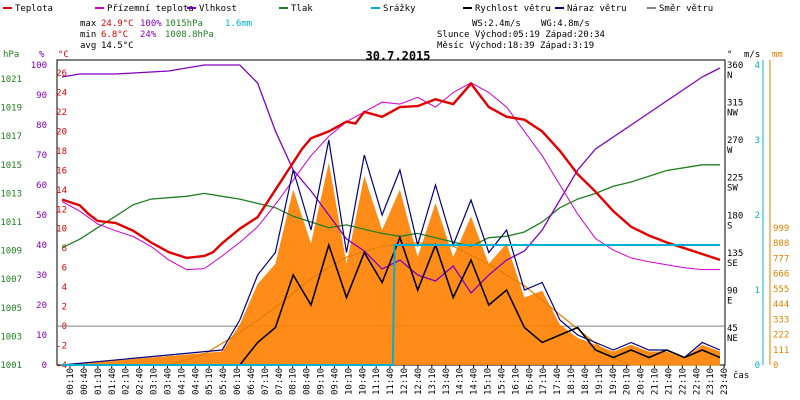 Image resolution: width=800 pixels, height=400 pixels. Describe the element at coordinates (735, 141) in the screenshot. I see `deg-tick-label: 270` at that location.